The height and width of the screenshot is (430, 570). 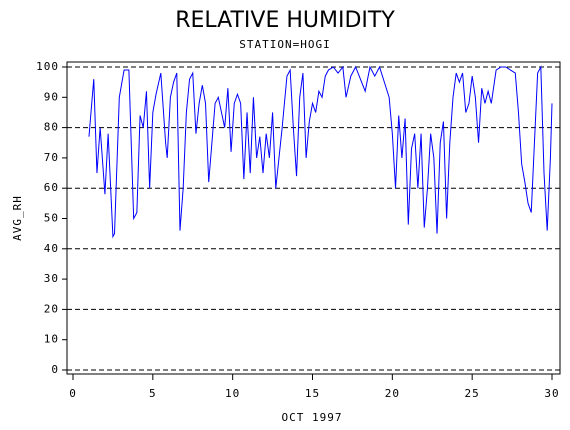 What do you see at coordinates (51, 127) in the screenshot?
I see `y-tick-label: 80` at bounding box center [51, 127].